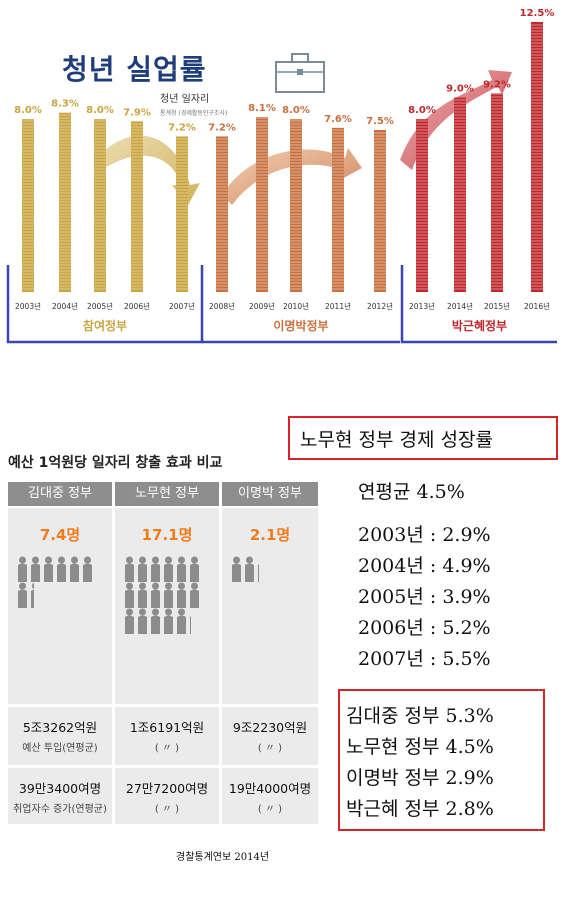  I want to click on value-label-2014년: 9.0%, so click(460, 89).